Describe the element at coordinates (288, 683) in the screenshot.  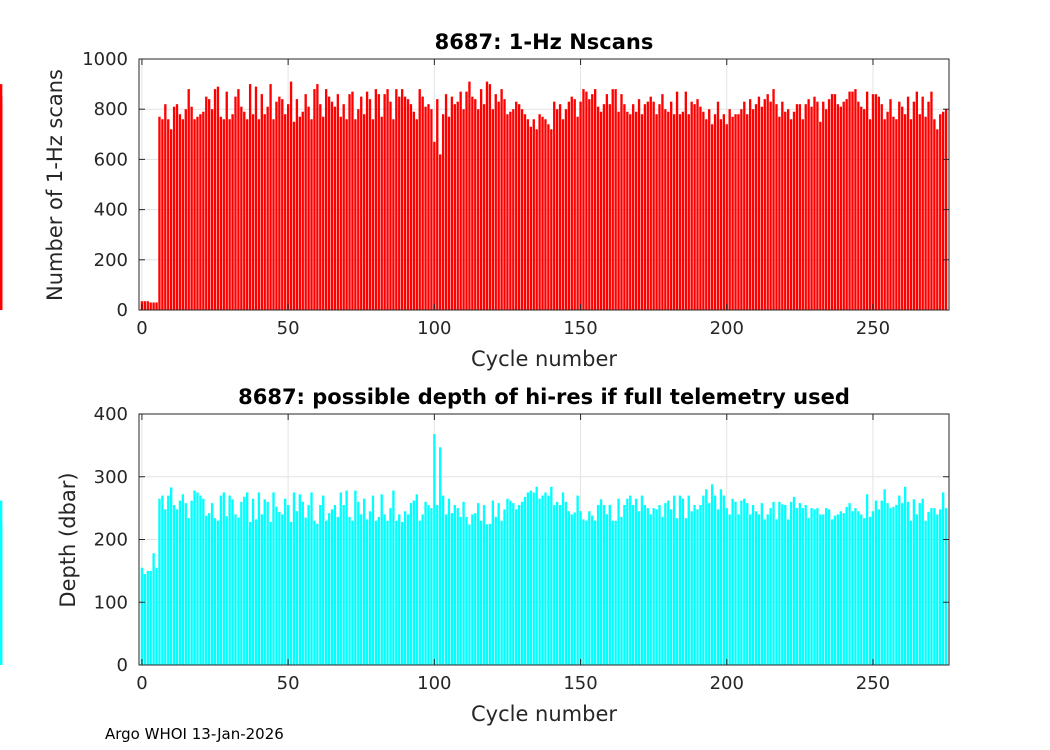
I see `depth-xtick-label: 50` at that location.